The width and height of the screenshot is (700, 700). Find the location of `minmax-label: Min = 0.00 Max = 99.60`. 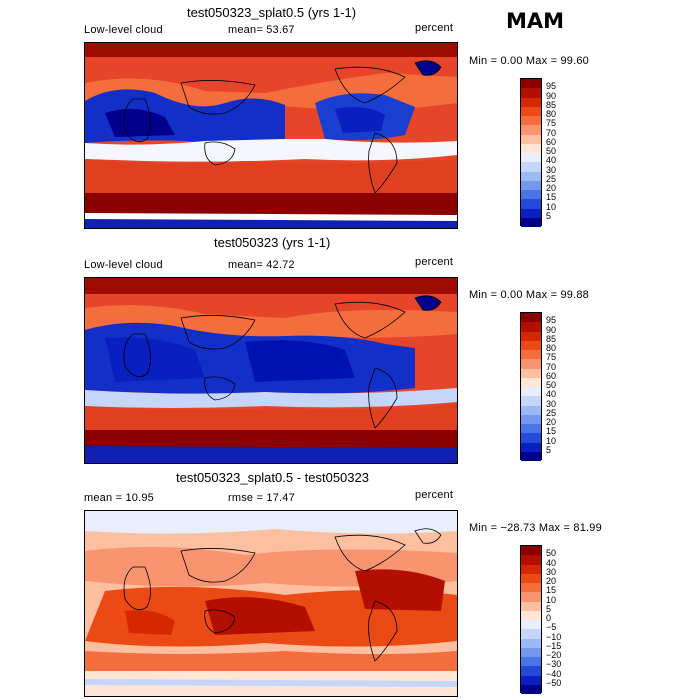

minmax-label: Min = 0.00 Max = 99.60 is located at coordinates (529, 61).